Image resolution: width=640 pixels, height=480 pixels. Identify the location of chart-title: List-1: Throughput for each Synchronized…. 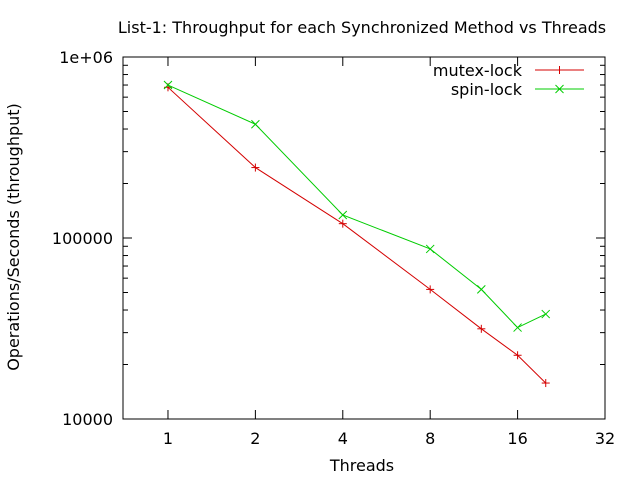
(362, 27).